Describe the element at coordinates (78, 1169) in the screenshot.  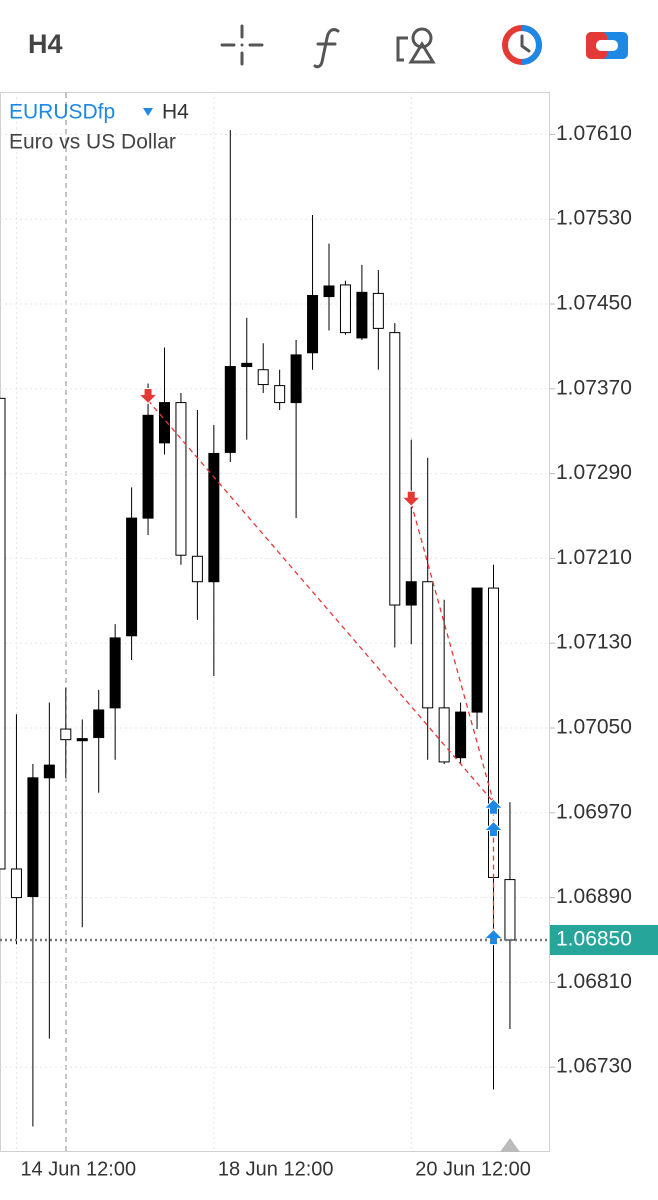
I see `x-tick-label: 14 Jun 12:00` at that location.